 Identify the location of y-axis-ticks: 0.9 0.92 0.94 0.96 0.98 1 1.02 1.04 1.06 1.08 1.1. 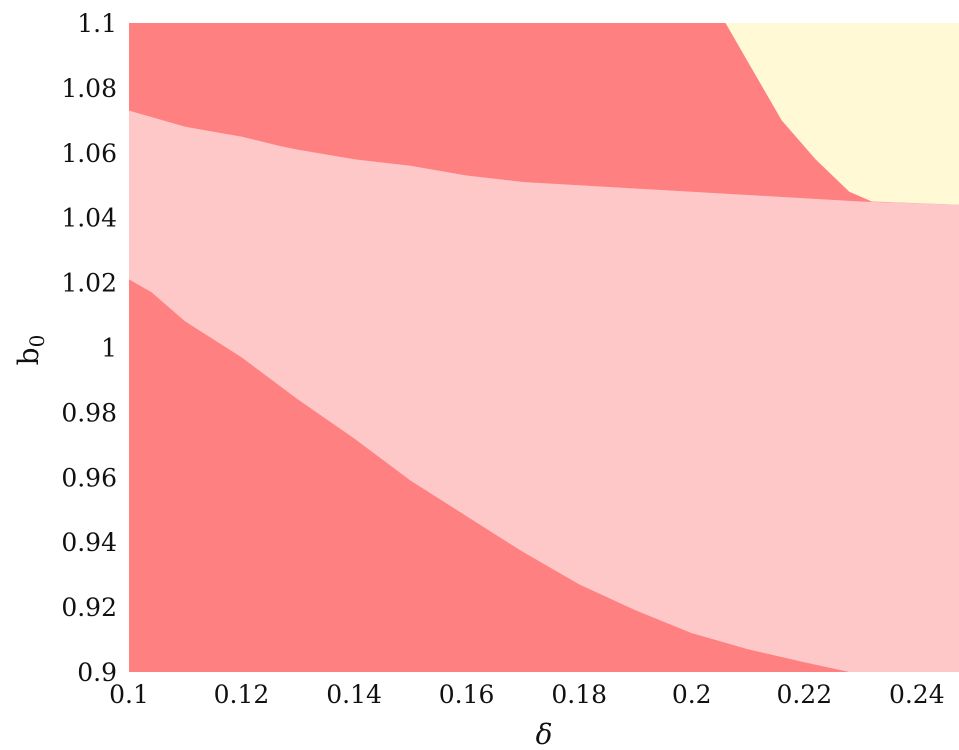
(89, 348).